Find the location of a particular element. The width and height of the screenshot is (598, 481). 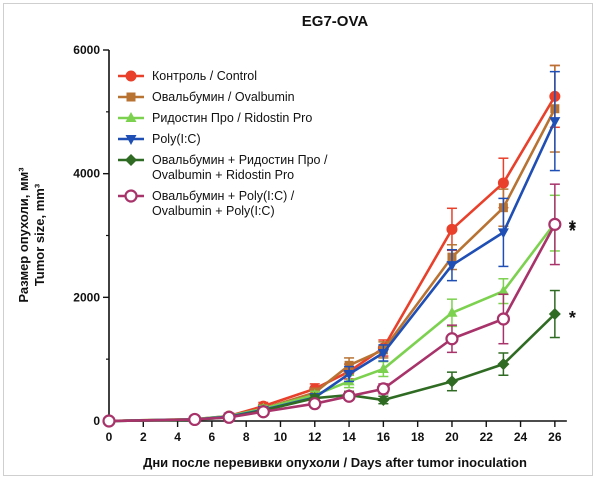

y-tick-label: 2000 is located at coordinates (86, 297).